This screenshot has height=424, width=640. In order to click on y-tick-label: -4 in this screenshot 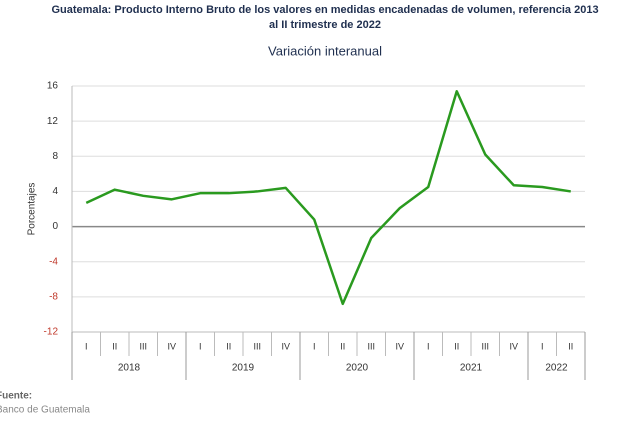, I will do `click(53, 261)`.